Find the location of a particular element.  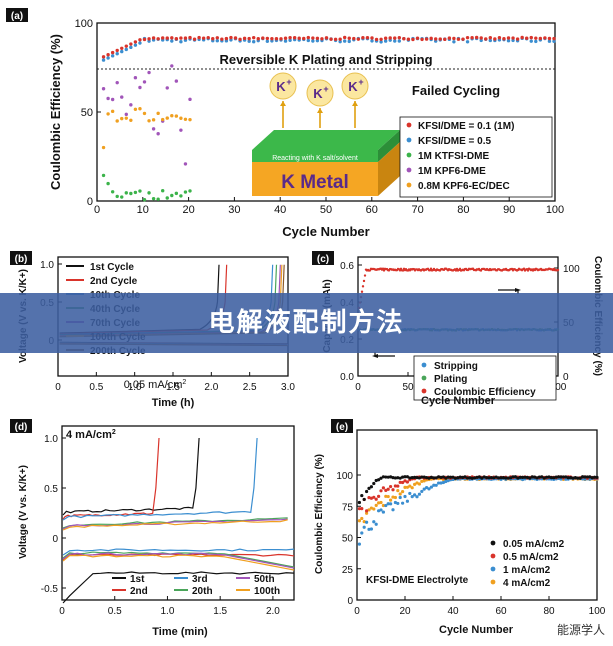

legend-label: KFSI/DME = 0.1 (1M) is located at coordinates (466, 126).